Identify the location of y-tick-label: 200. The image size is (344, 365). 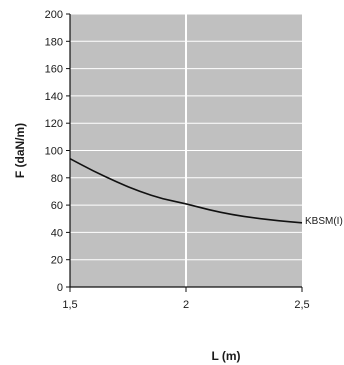
(54, 15).